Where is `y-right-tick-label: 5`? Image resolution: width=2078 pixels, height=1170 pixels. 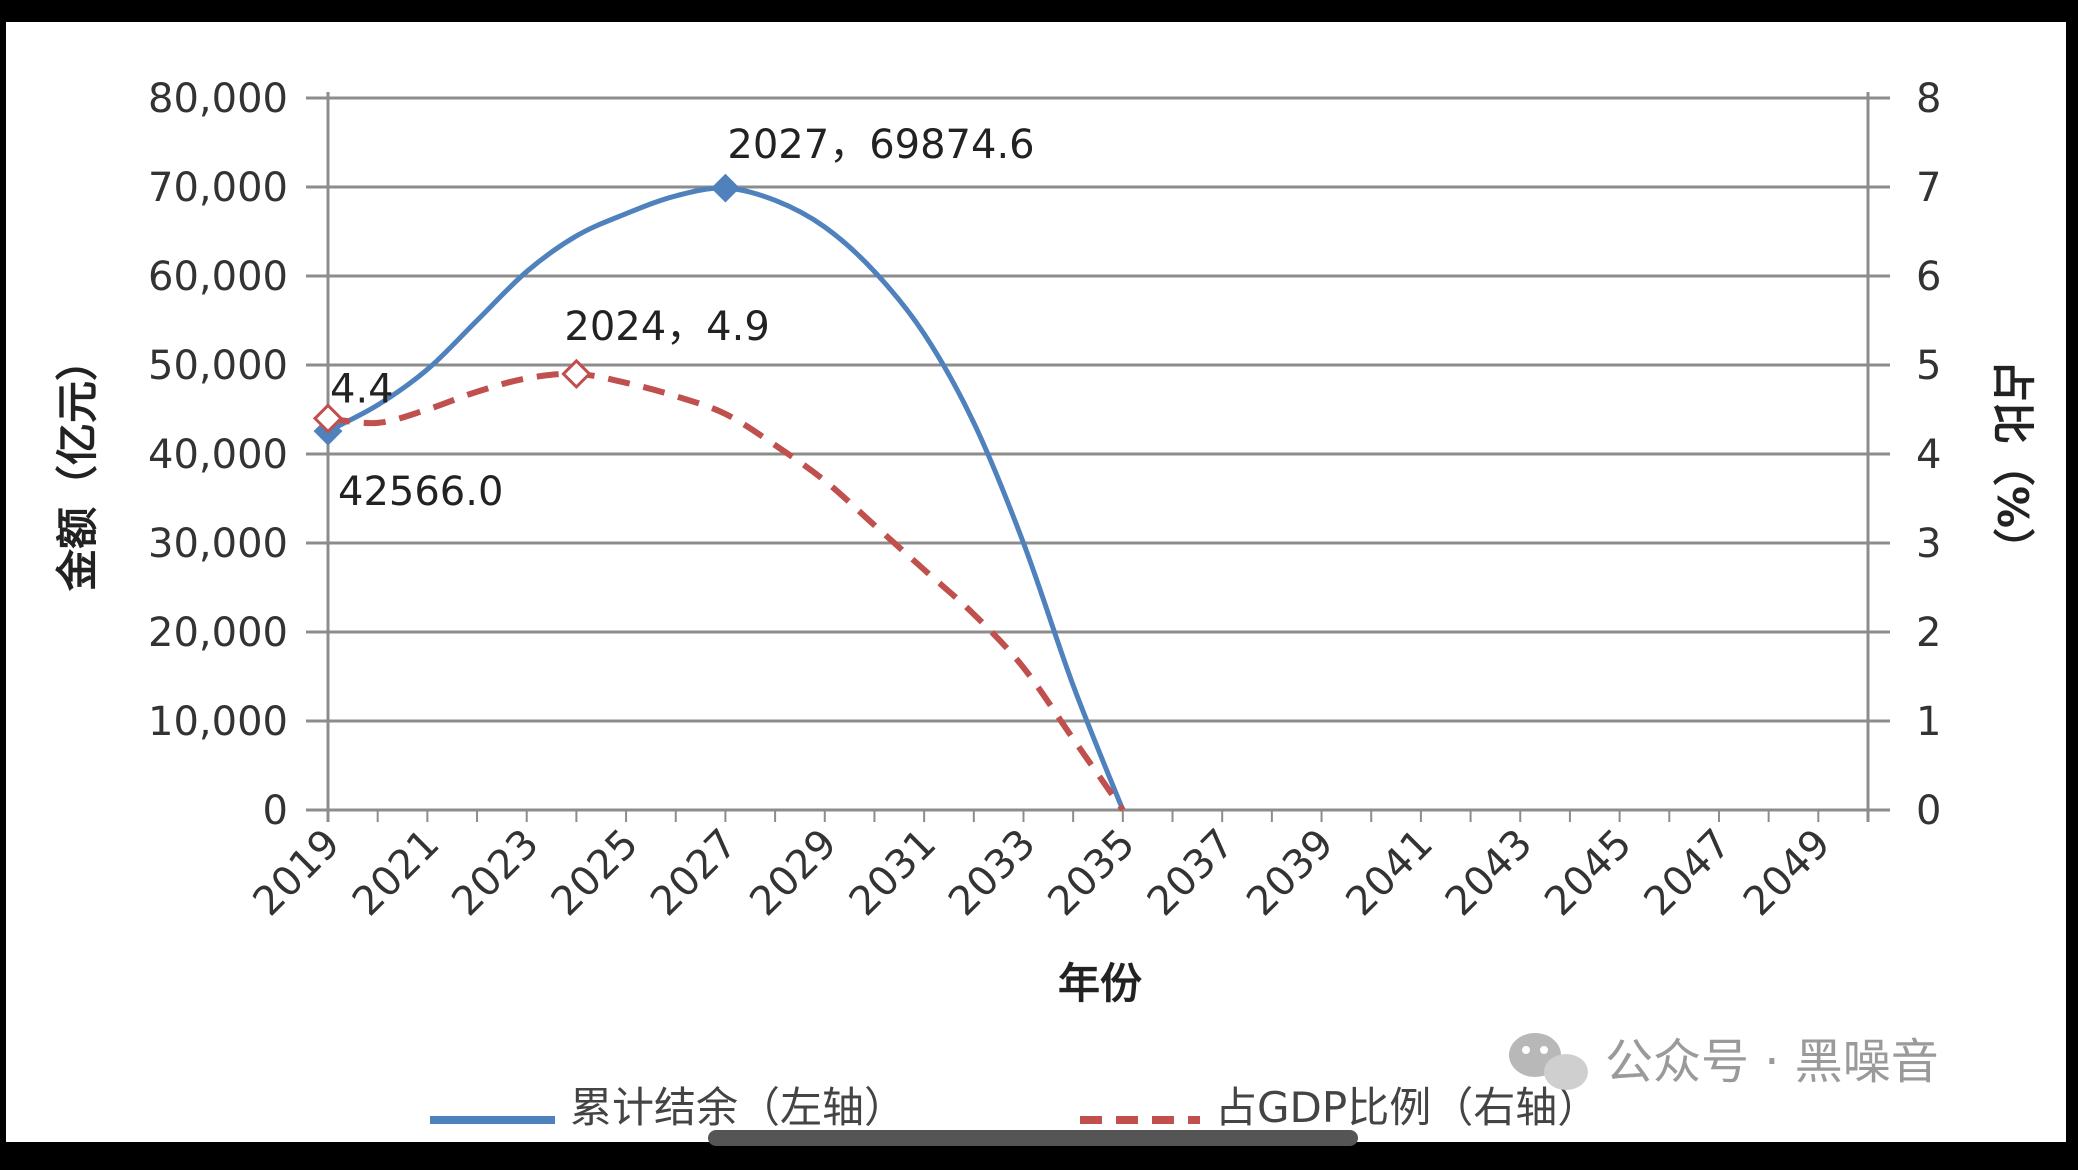 y-right-tick-label: 5 is located at coordinates (1928, 366).